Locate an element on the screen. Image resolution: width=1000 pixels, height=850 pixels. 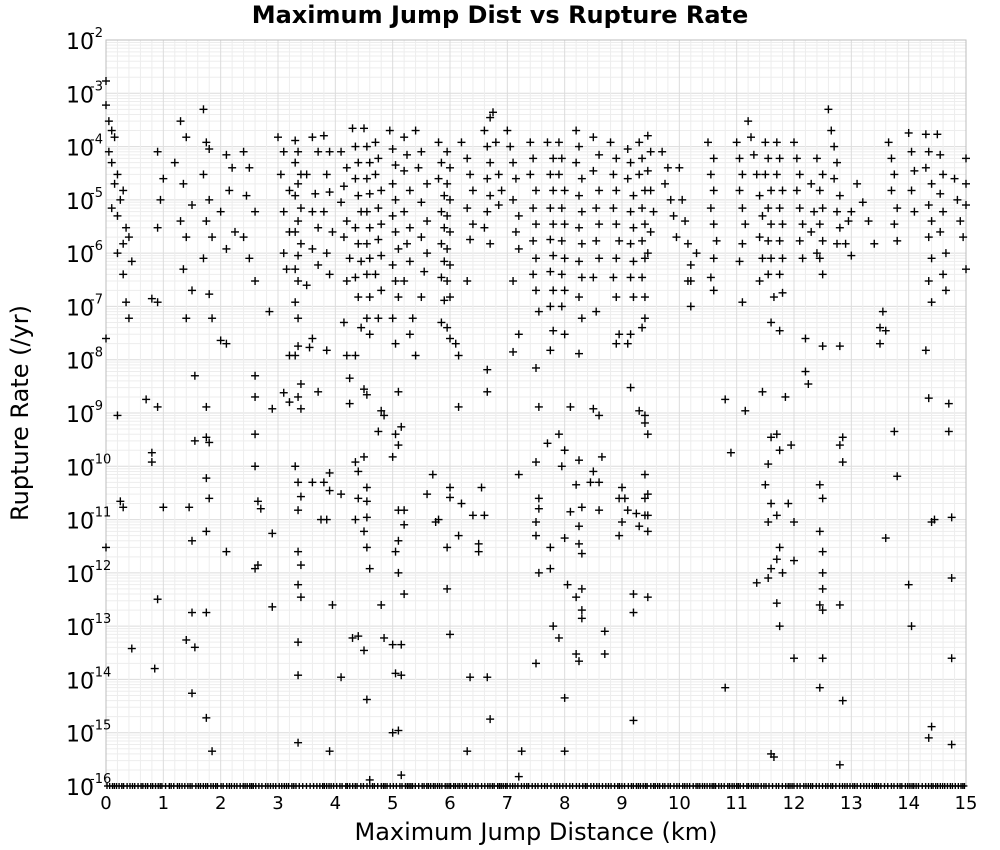
y-tick-label: 10⁻⁵ is located at coordinates (84, 200).